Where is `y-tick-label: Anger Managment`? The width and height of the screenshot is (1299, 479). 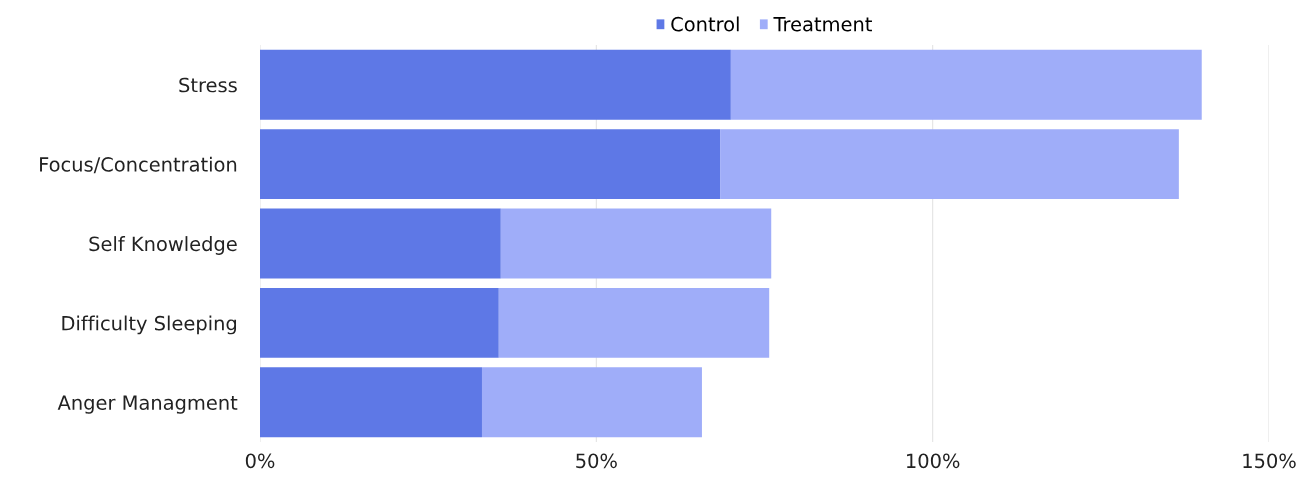
y-tick-label: Anger Managment is located at coordinates (147, 404).